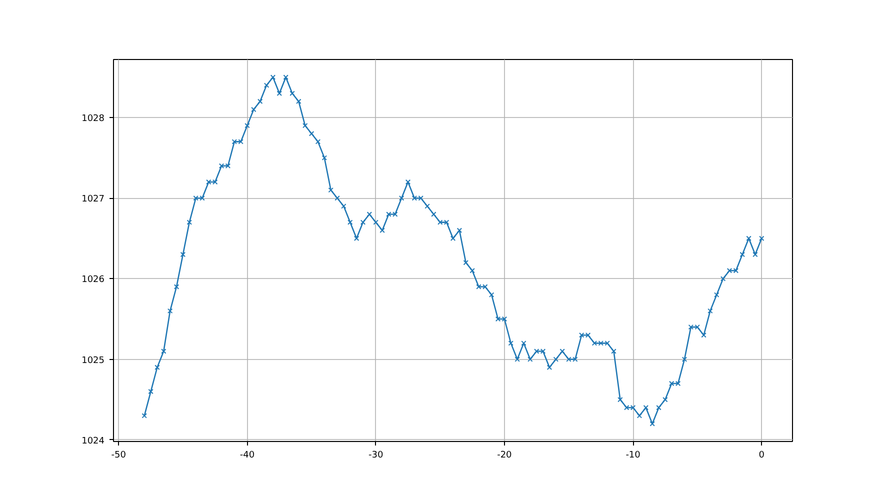  I want to click on y-tick-label: 1025, so click(93, 361).